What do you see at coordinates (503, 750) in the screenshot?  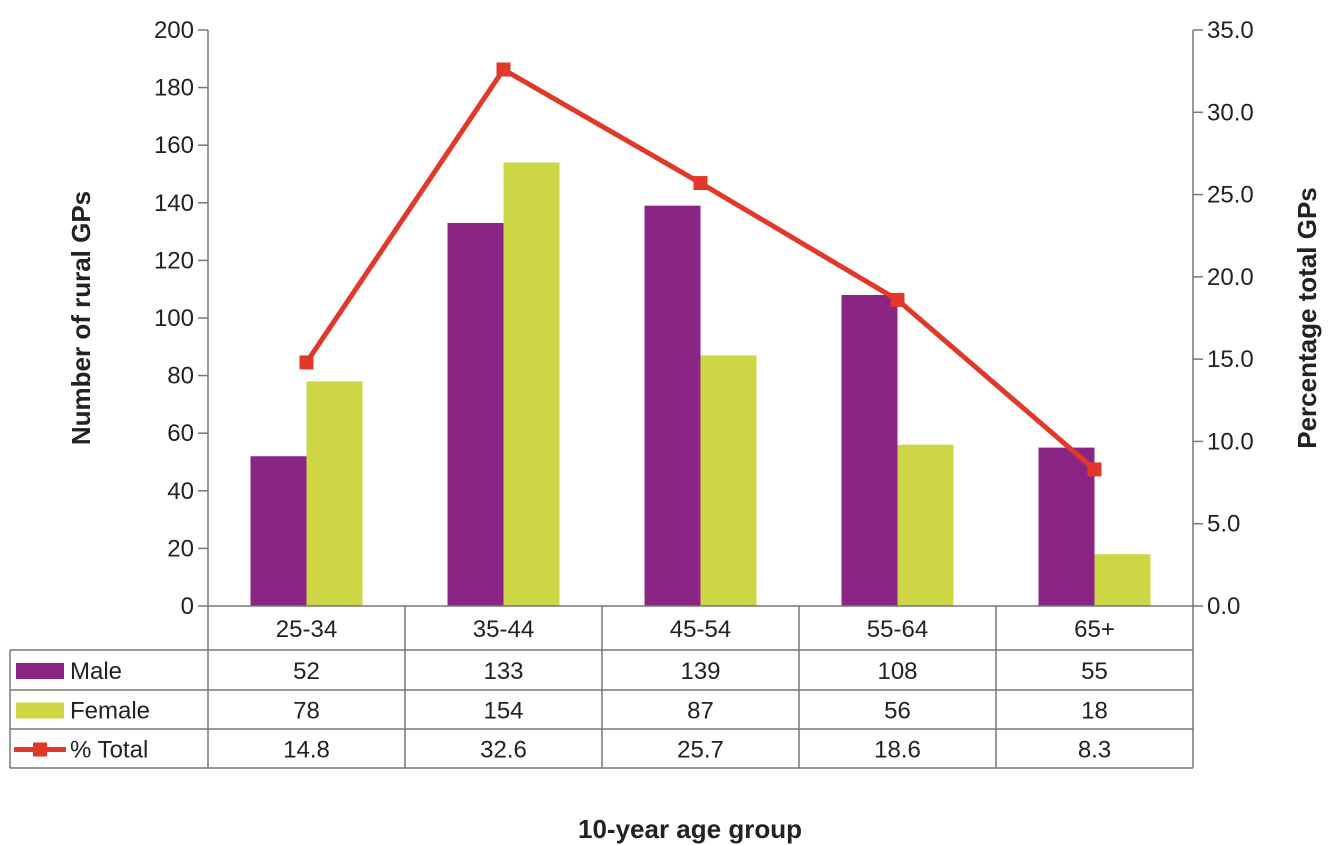 I see `table-value: 32.6` at bounding box center [503, 750].